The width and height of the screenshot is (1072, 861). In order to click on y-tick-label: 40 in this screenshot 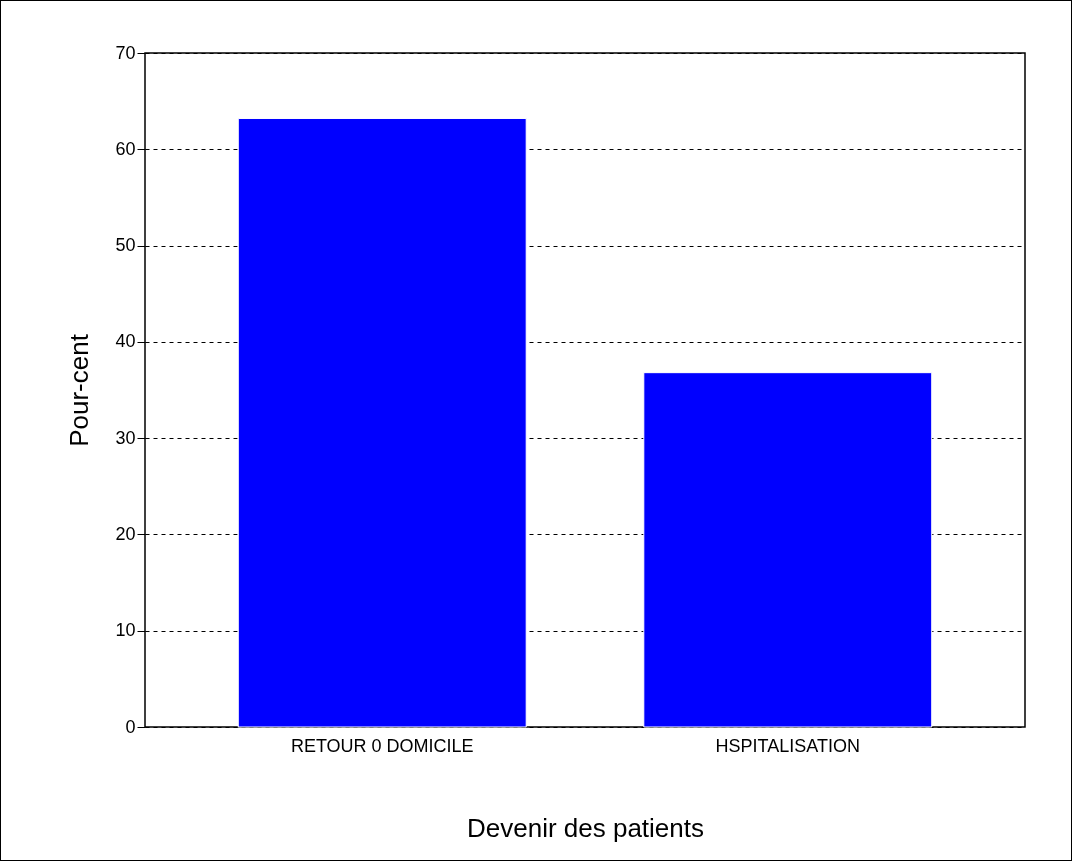, I will do `click(125, 341)`.